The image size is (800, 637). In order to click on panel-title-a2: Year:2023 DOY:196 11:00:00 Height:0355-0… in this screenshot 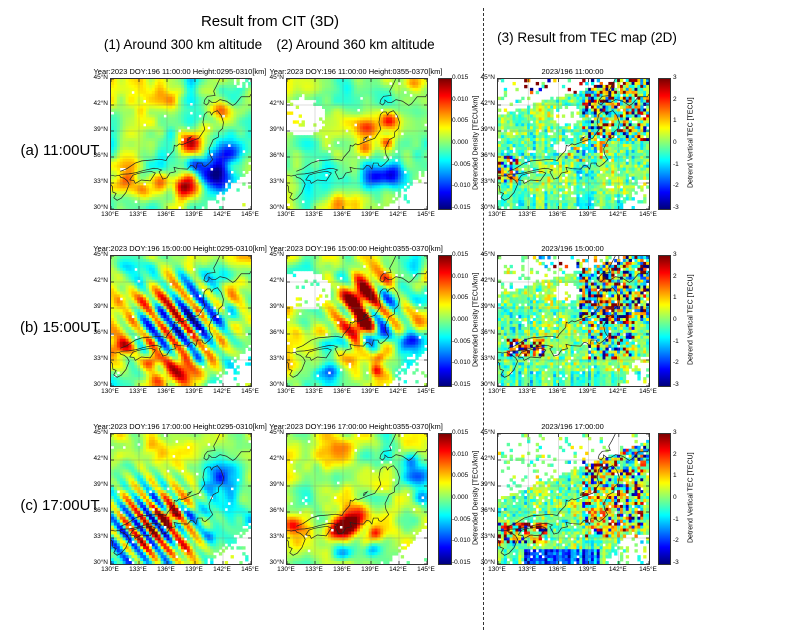, I will do `click(356, 71)`.